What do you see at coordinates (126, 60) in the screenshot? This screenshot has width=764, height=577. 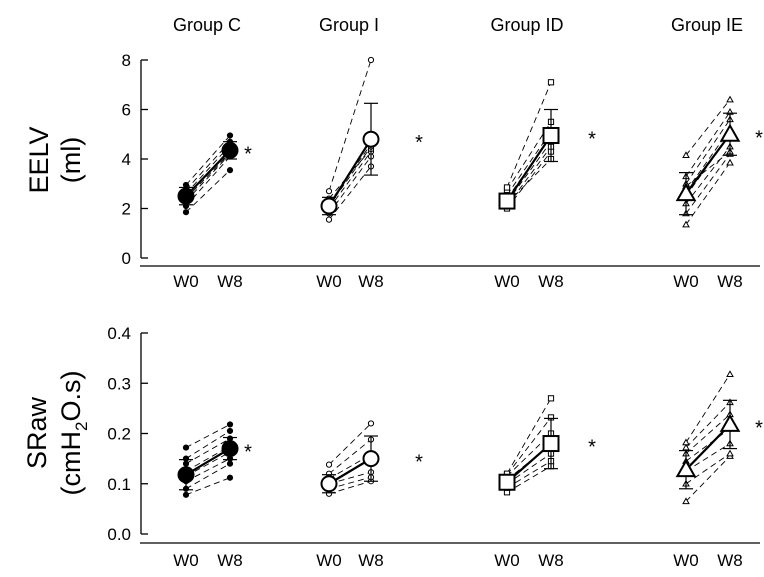 I see `eelv-ytick-label: 8` at bounding box center [126, 60].